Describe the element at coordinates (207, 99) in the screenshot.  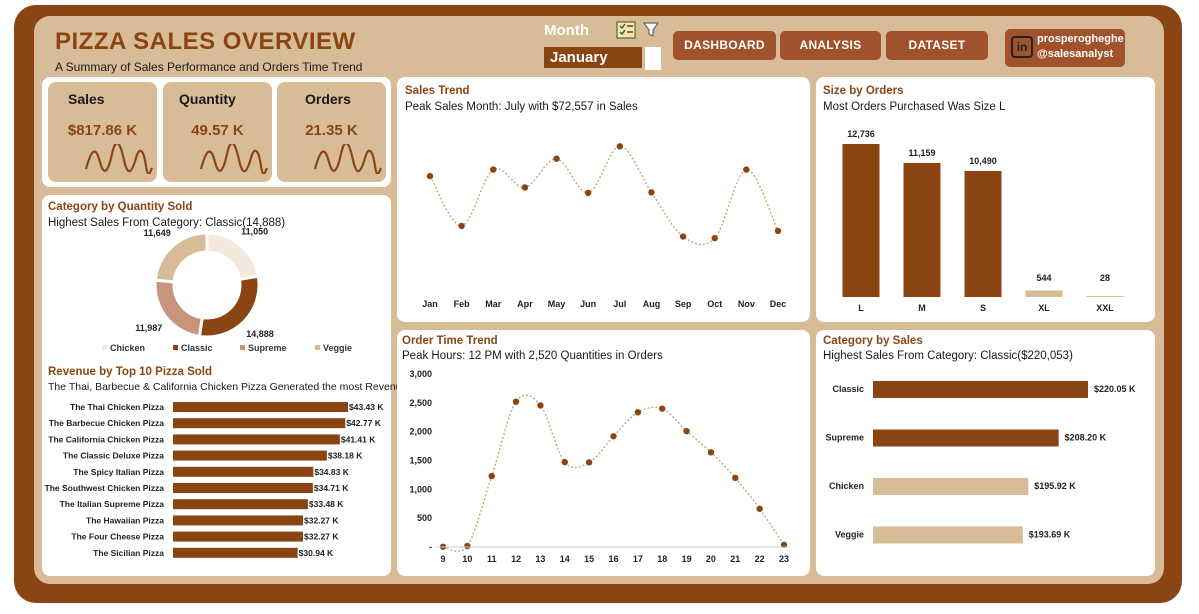
I see `kpi-label: Quantity` at that location.